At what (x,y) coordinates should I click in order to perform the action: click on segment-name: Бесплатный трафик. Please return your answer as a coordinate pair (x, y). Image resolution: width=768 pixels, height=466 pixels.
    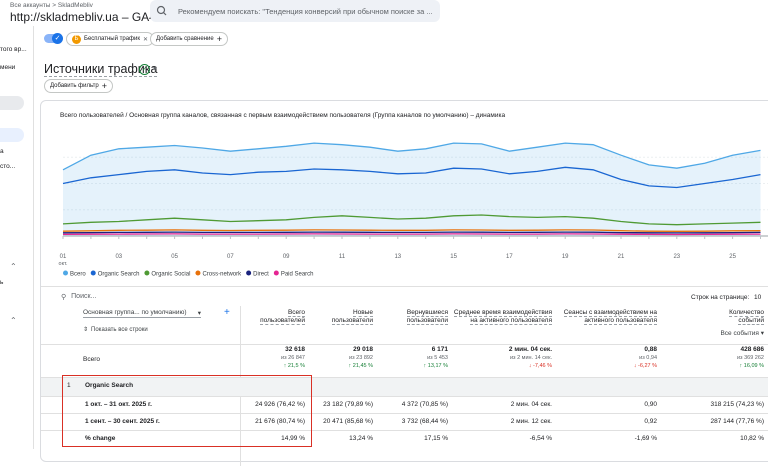
    Looking at the image, I should click on (112, 39).